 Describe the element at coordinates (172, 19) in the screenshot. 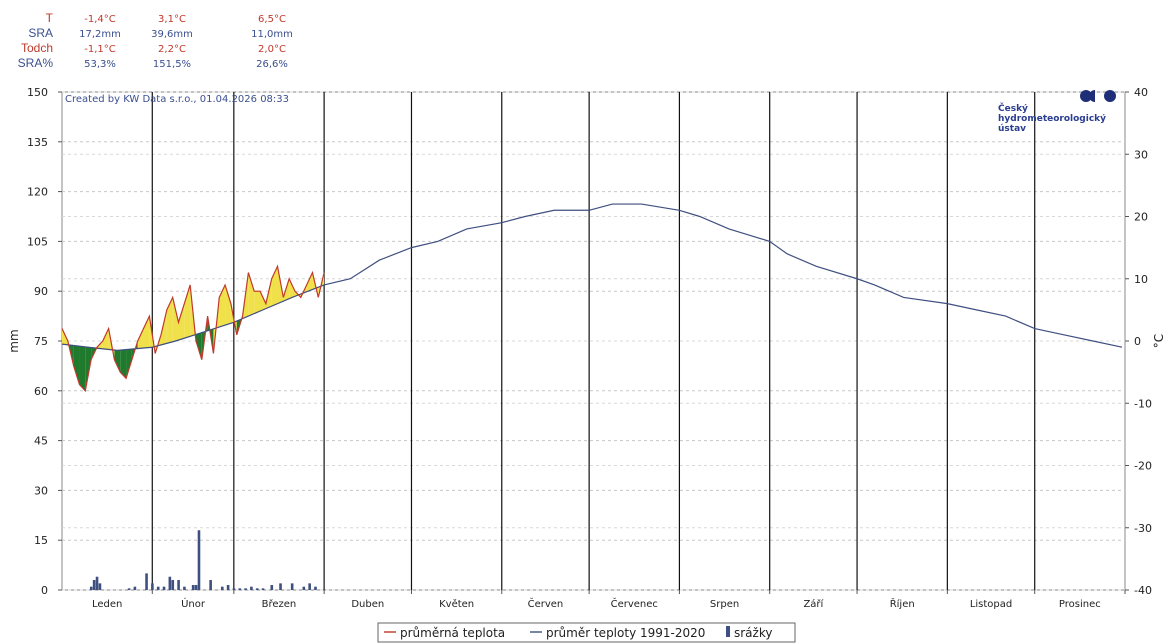

I see `stat-value: 3,1°C` at that location.